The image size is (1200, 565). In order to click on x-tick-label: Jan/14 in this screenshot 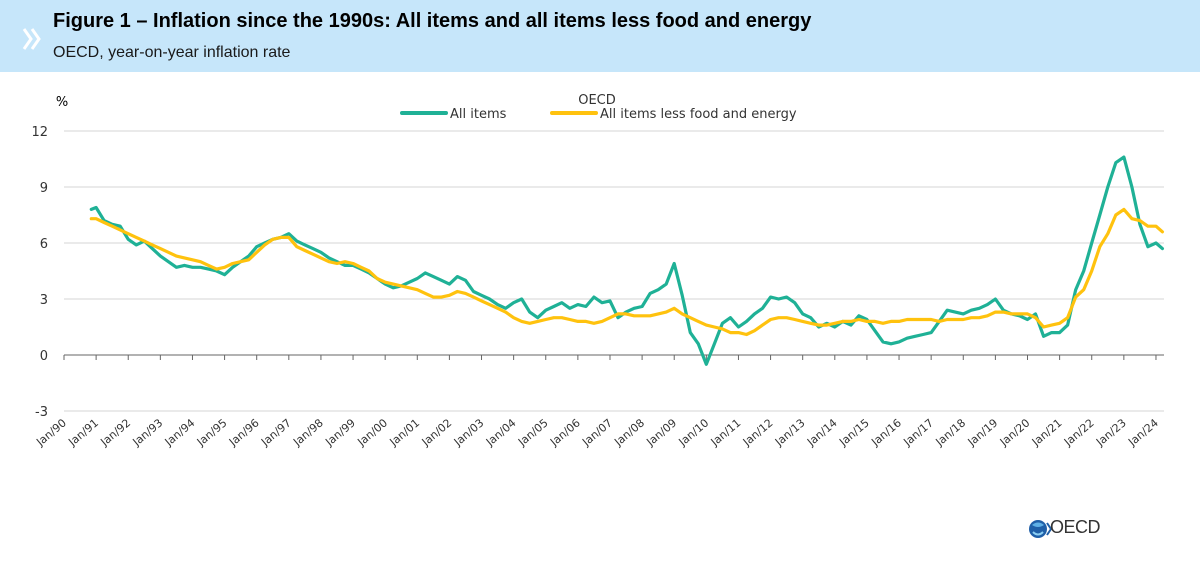, I will do `click(822, 432)`.